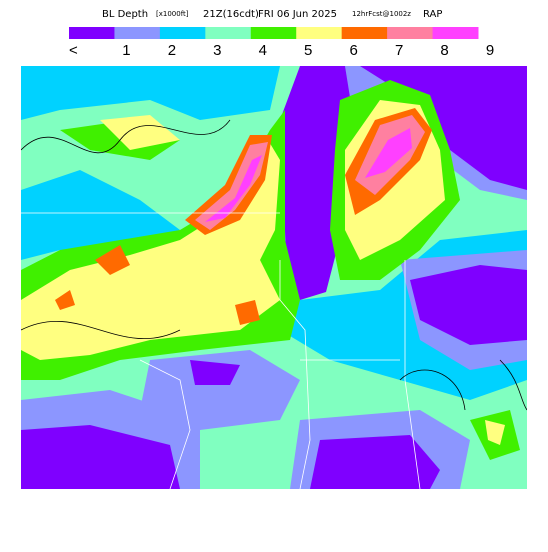  I want to click on legend: <1 2 3 4 5 6 7 8 9, so click(281, 43).